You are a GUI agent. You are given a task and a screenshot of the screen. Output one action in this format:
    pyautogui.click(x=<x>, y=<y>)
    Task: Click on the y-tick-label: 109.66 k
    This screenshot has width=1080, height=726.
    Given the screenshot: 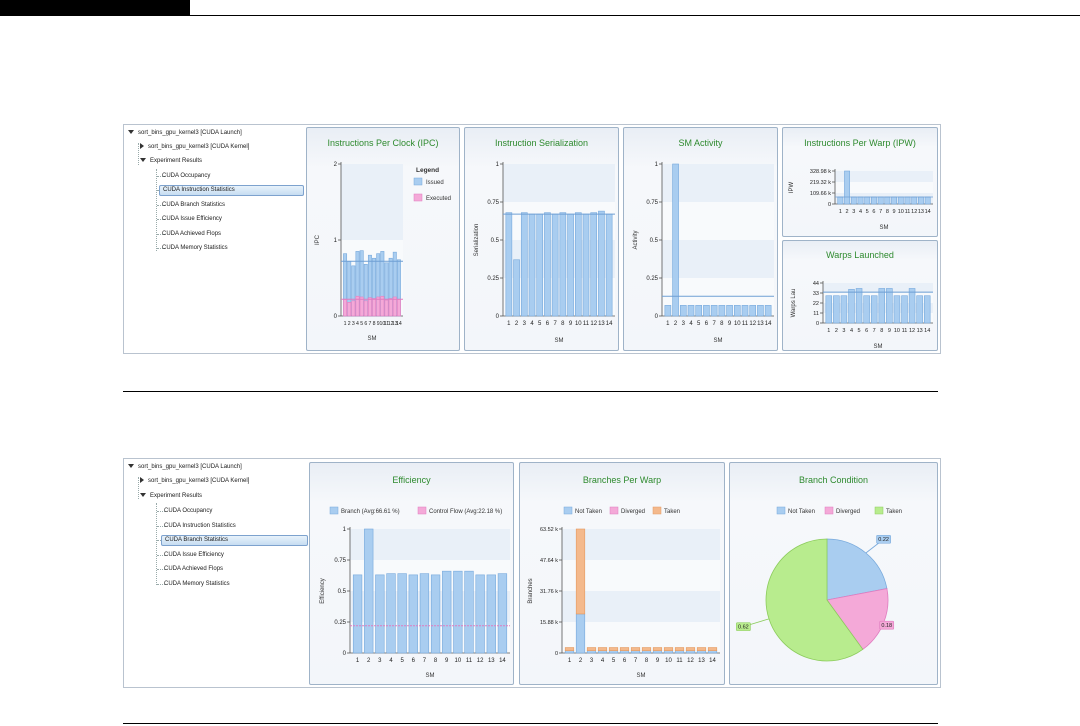 What is the action you would take?
    pyautogui.click(x=820, y=194)
    